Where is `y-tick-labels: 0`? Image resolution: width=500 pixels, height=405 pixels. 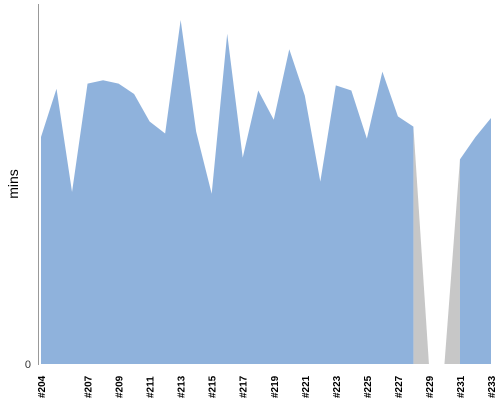
y-tick-labels: 0 is located at coordinates (28, 365).